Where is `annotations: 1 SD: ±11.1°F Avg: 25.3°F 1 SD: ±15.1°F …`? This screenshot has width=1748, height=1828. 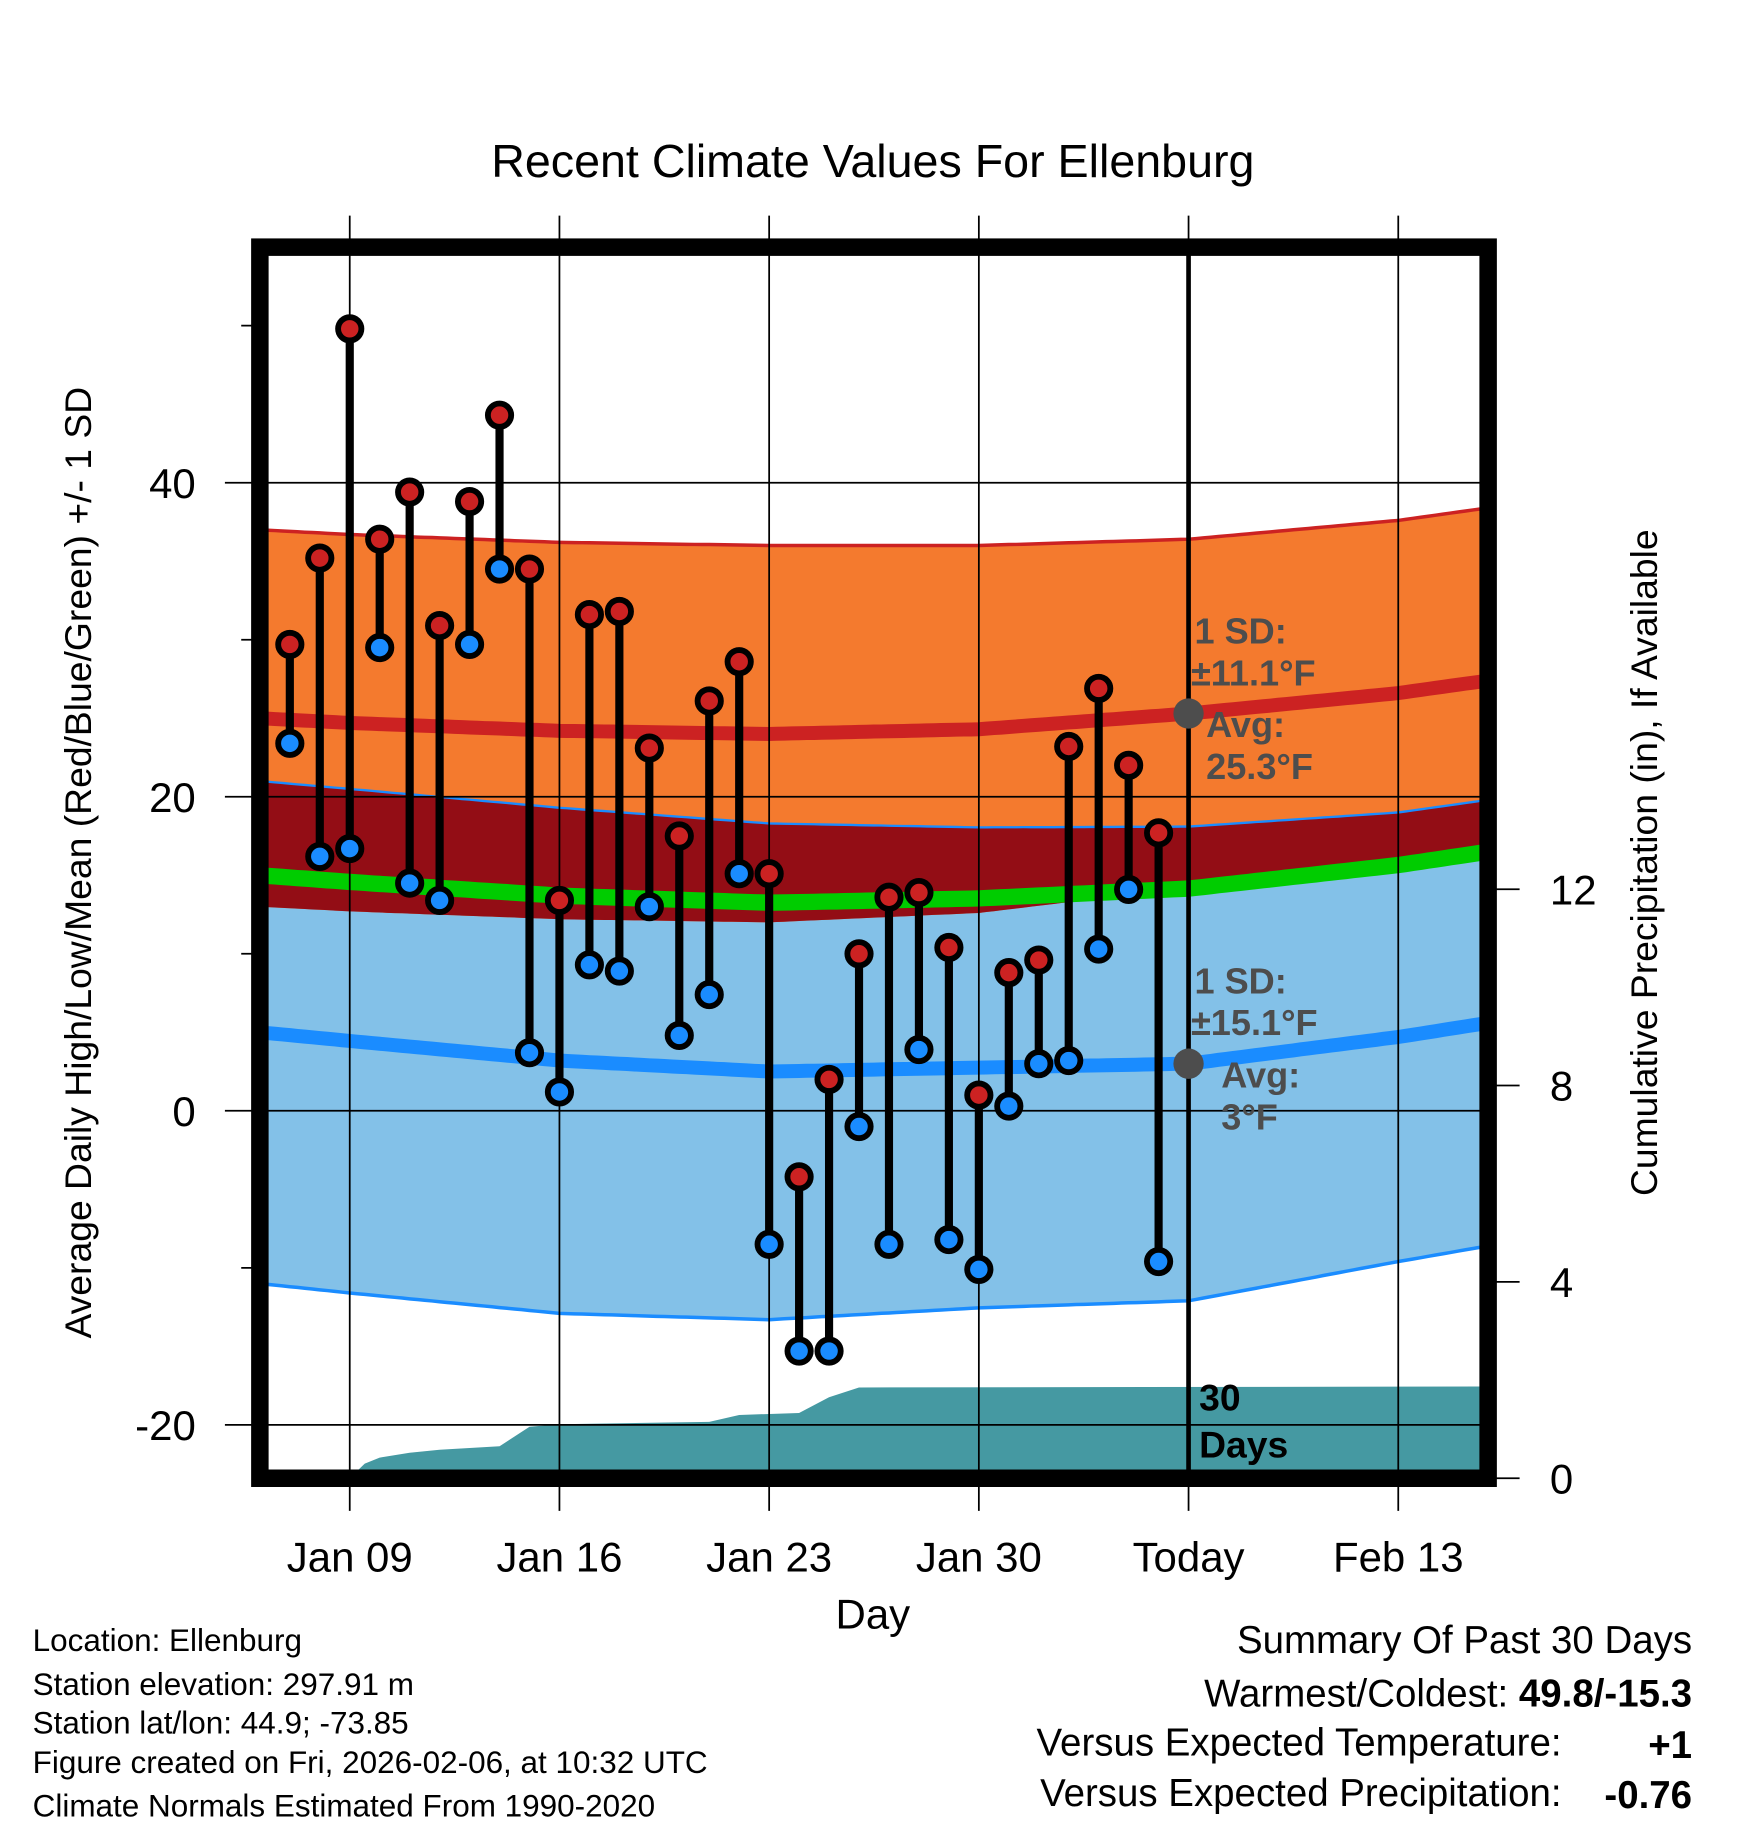 annotations: 1 SD: ±11.1°F Avg: 25.3°F 1 SD: ±15.1°F … is located at coordinates (1254, 1038).